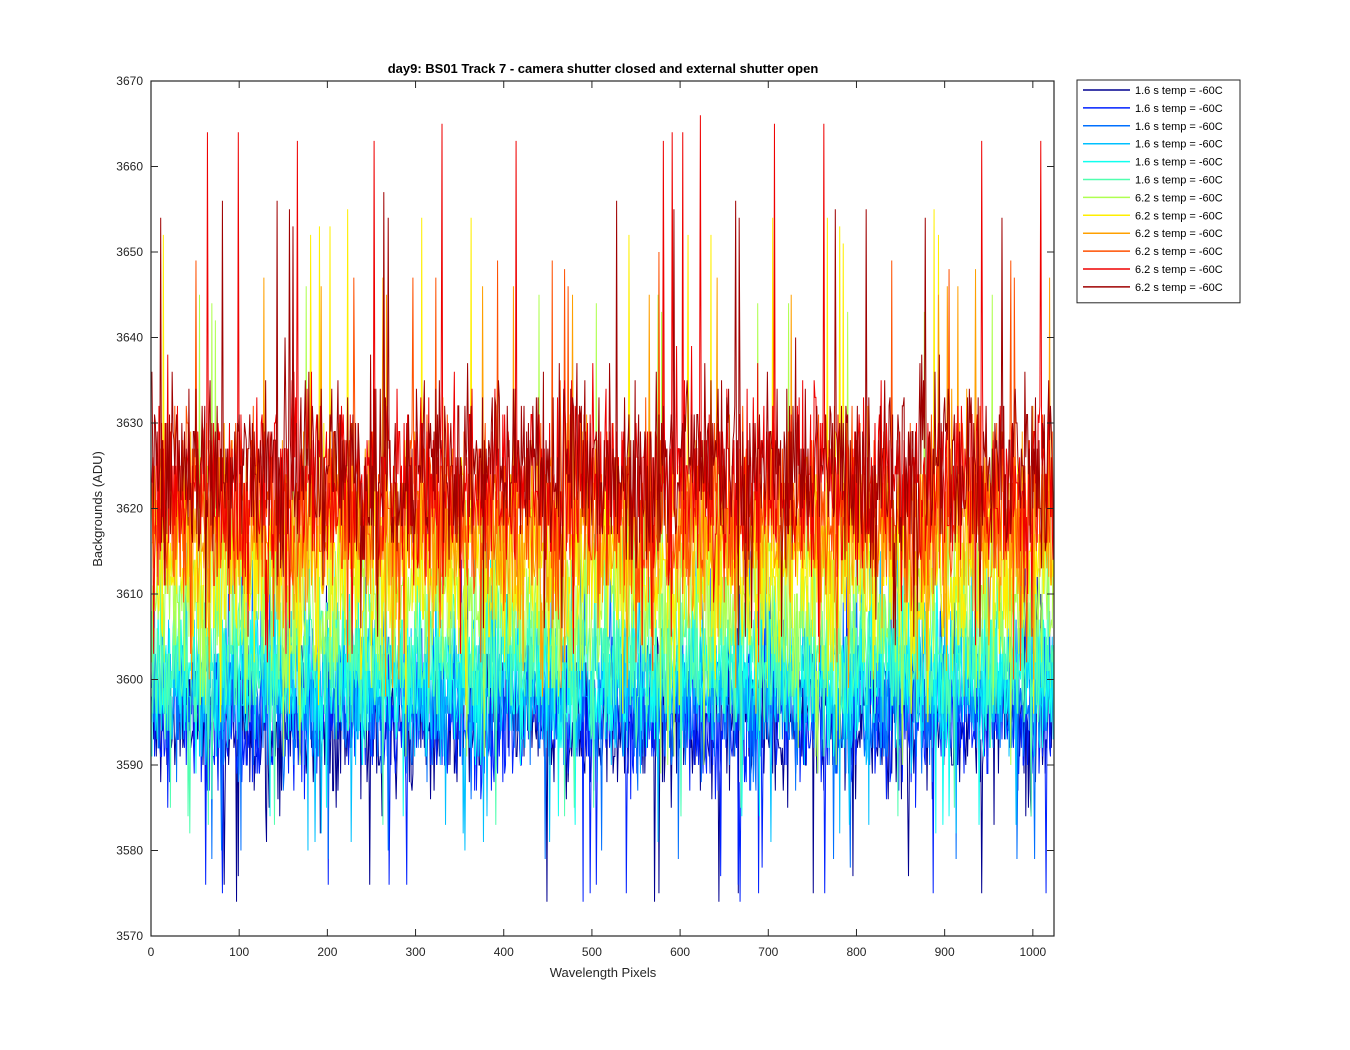 This screenshot has height=1050, width=1350. Describe the element at coordinates (129, 509) in the screenshot. I see `y-tick-label: 3620` at that location.